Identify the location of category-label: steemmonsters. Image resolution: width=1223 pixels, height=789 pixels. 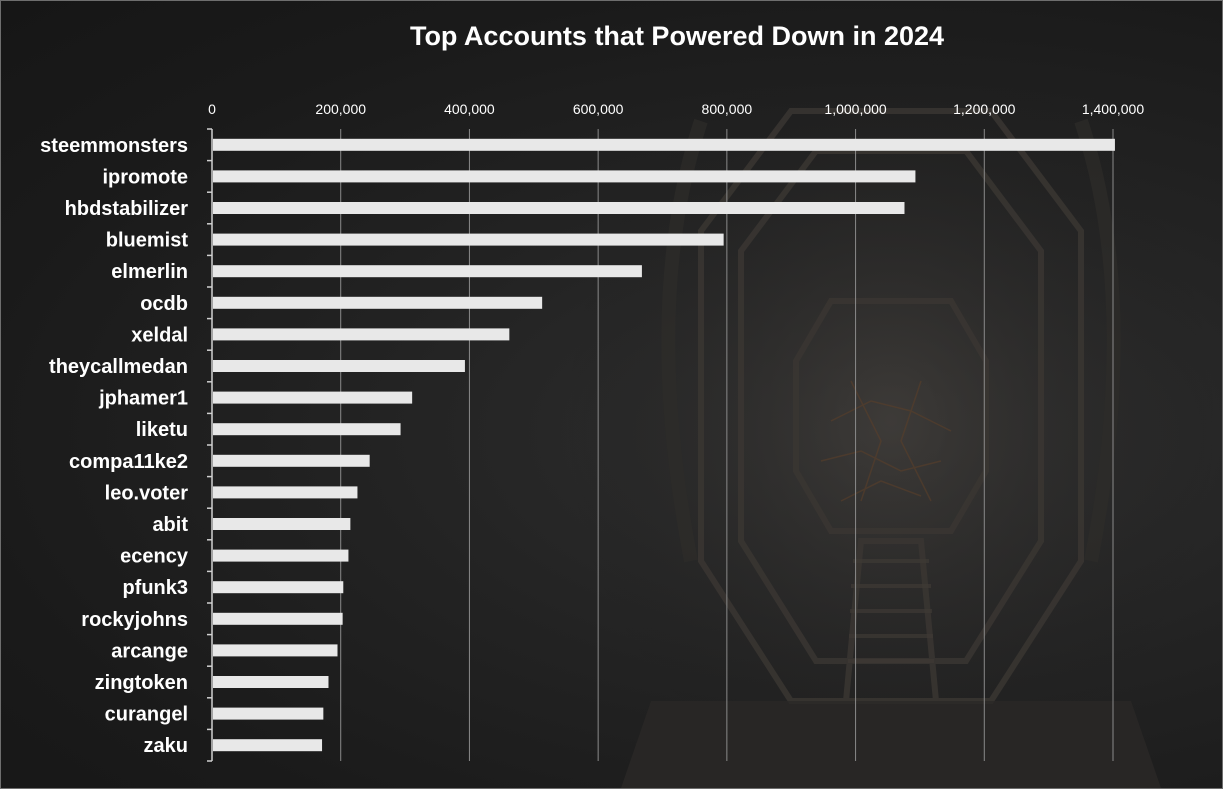
(114, 146).